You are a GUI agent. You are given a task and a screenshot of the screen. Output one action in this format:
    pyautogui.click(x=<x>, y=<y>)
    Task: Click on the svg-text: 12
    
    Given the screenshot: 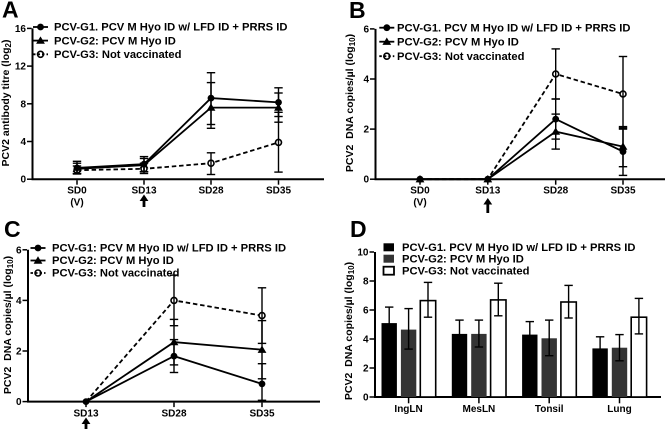 What is the action you would take?
    pyautogui.click(x=21, y=67)
    